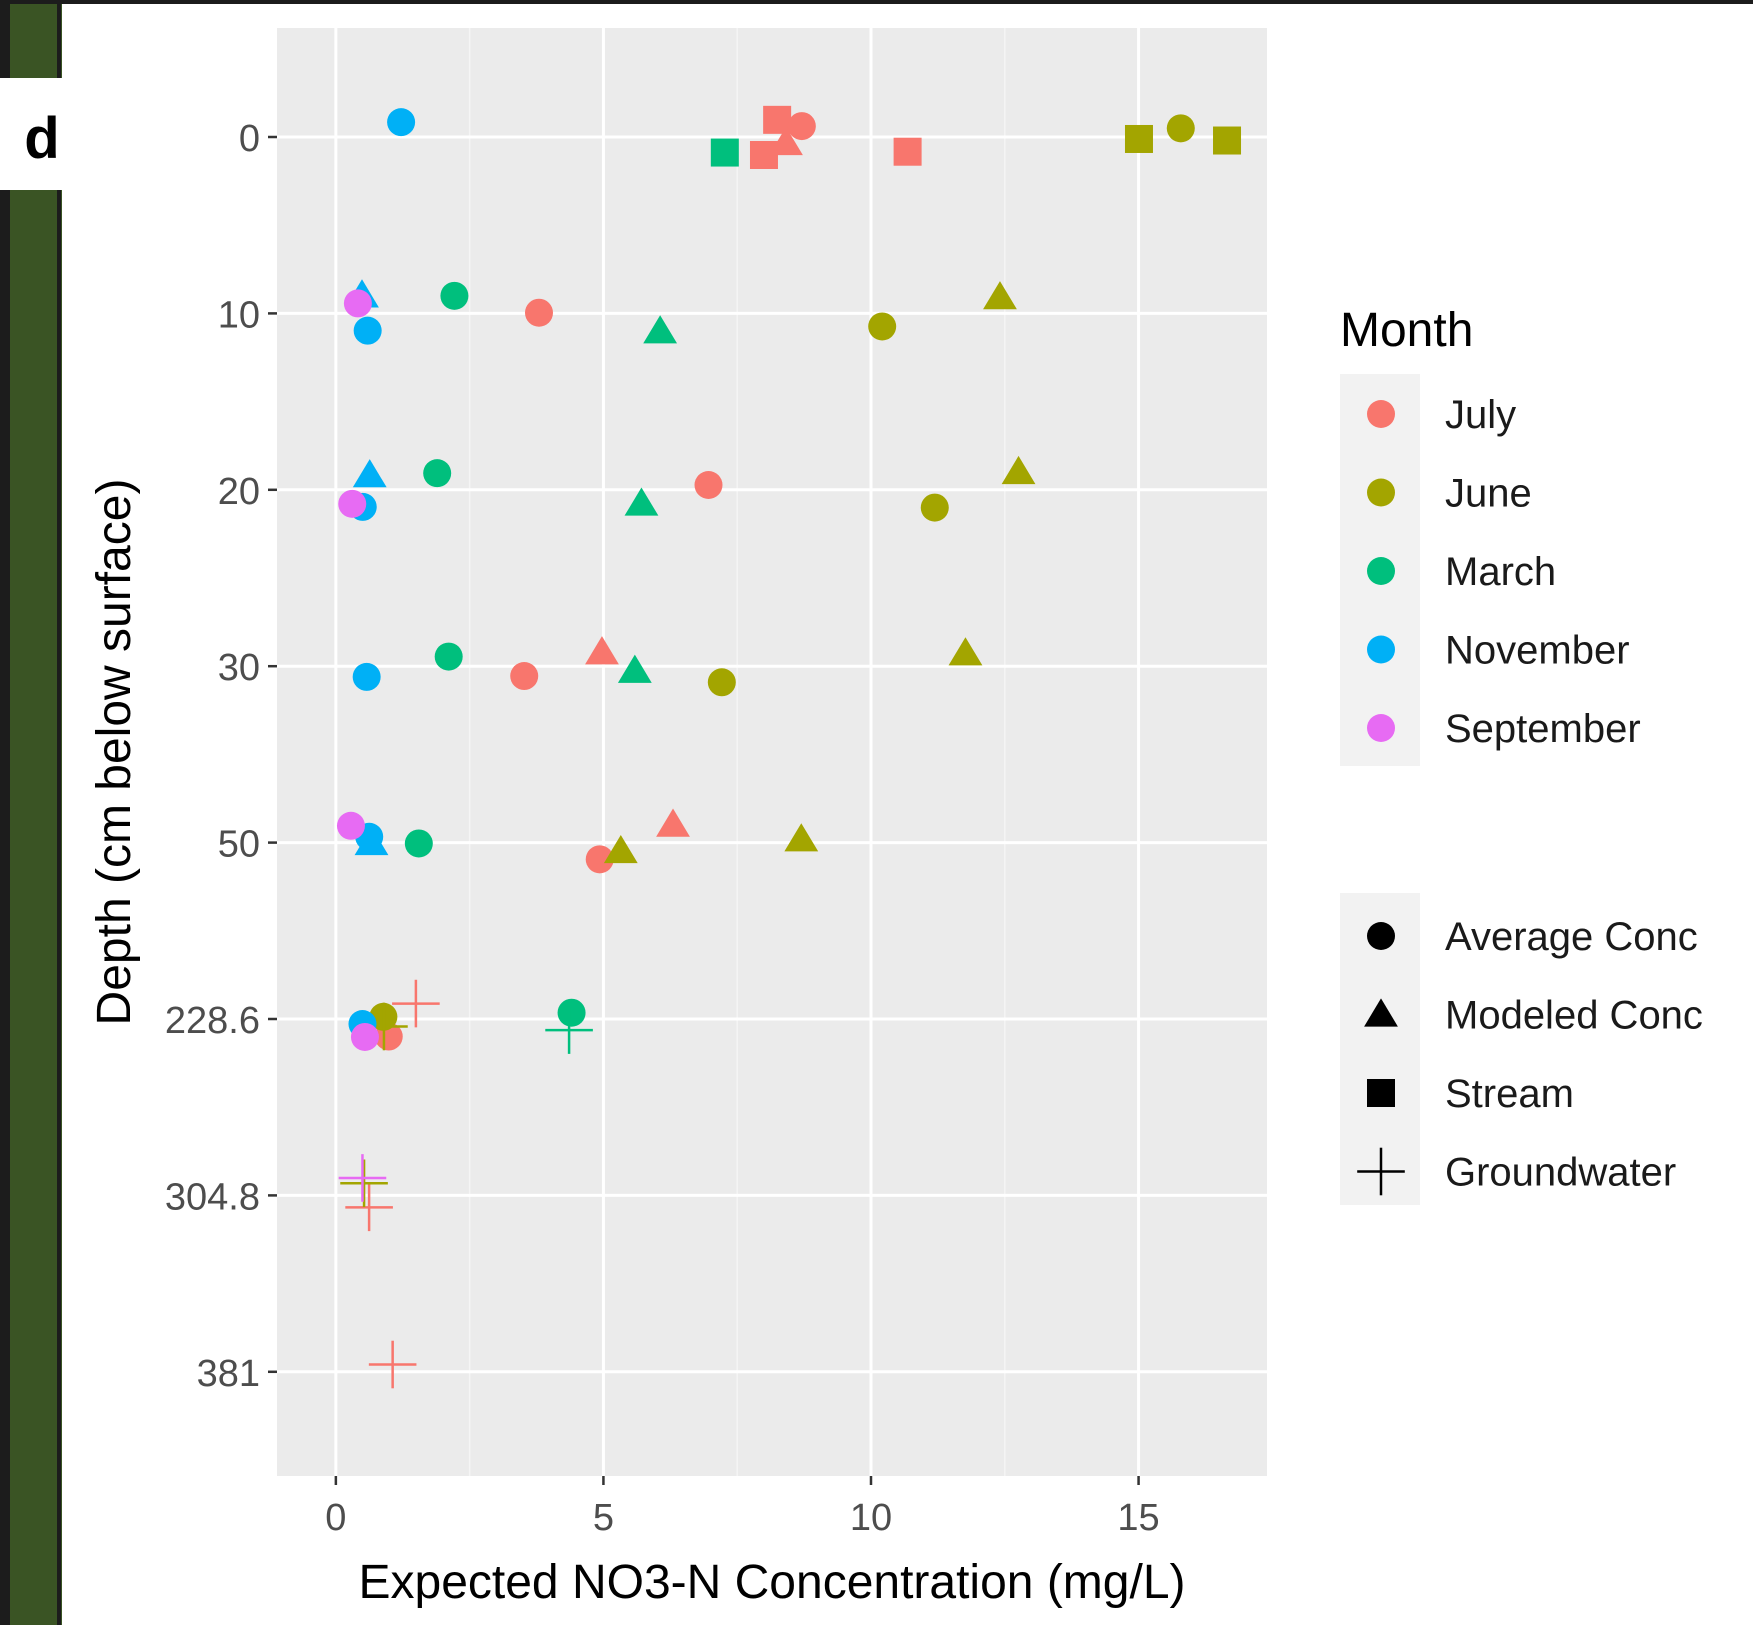 The image size is (1753, 1630). I want to click on legend-shape-label: Modeled Conc, so click(1574, 1016).